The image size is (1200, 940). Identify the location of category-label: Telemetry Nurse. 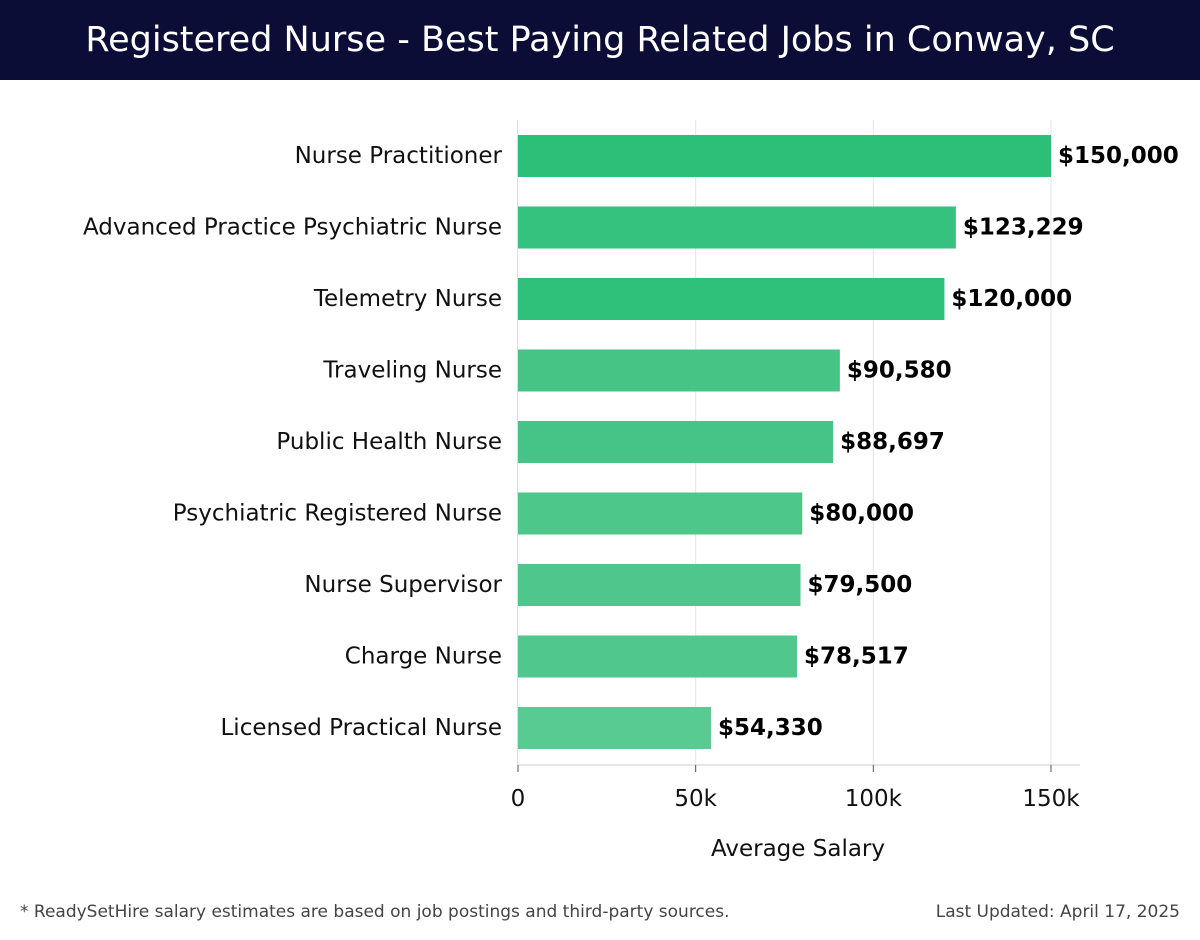
(407, 299).